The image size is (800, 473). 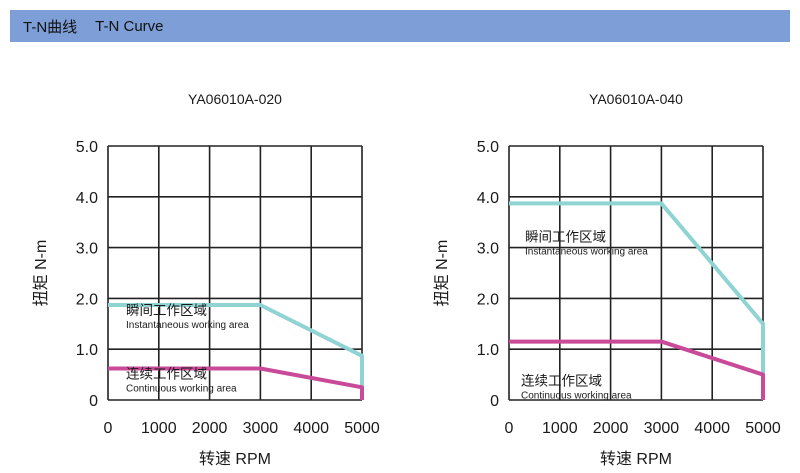 What do you see at coordinates (636, 99) in the screenshot?
I see `chart-title: YA06010A-040` at bounding box center [636, 99].